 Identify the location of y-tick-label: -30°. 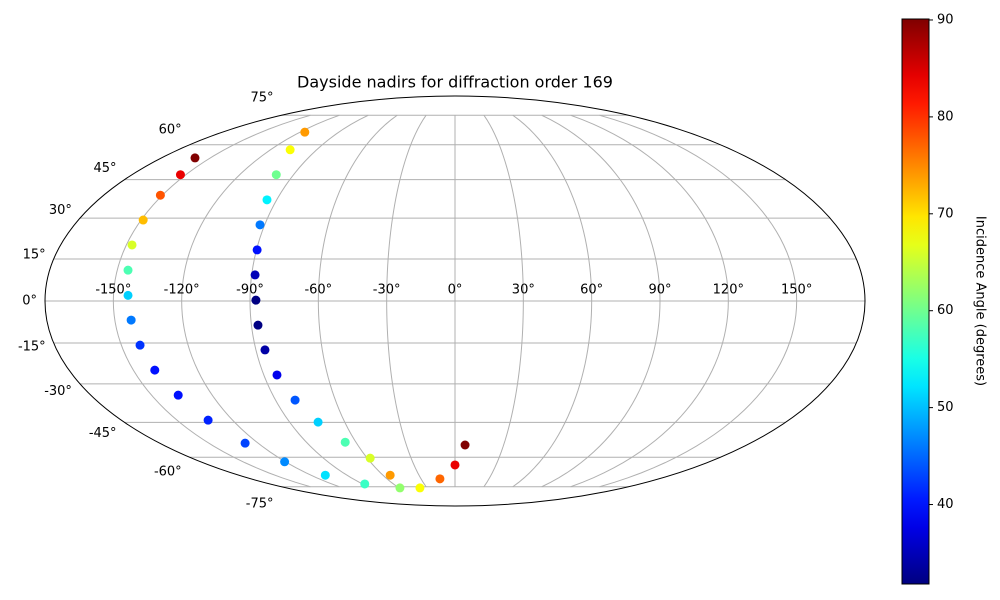
(58, 391).